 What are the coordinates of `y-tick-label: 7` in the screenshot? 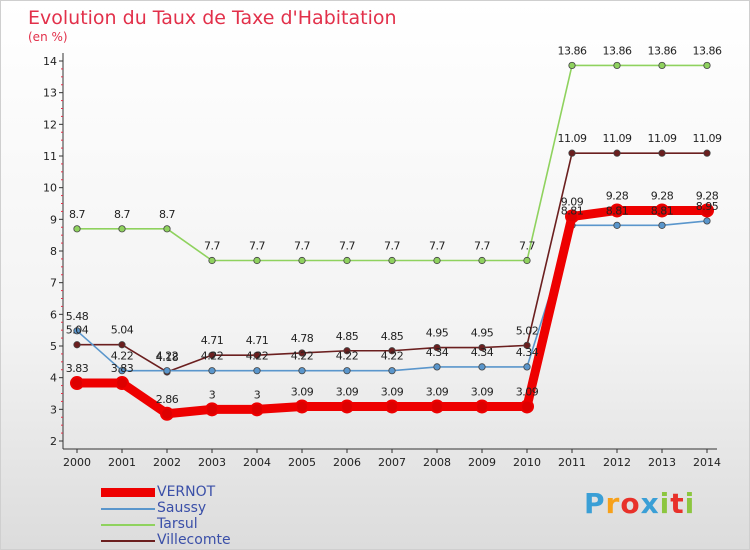 It's located at (53, 283).